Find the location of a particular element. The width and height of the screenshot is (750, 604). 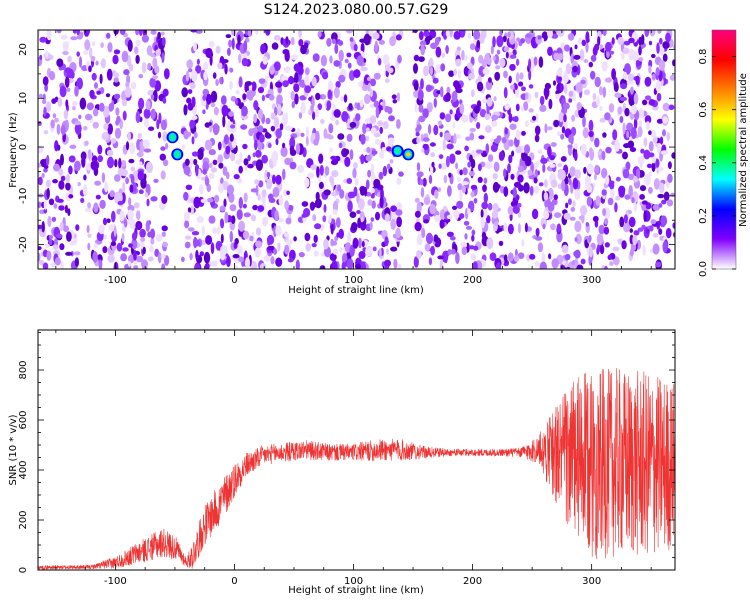

spectrogram-x-tick-label: 100 is located at coordinates (353, 280).